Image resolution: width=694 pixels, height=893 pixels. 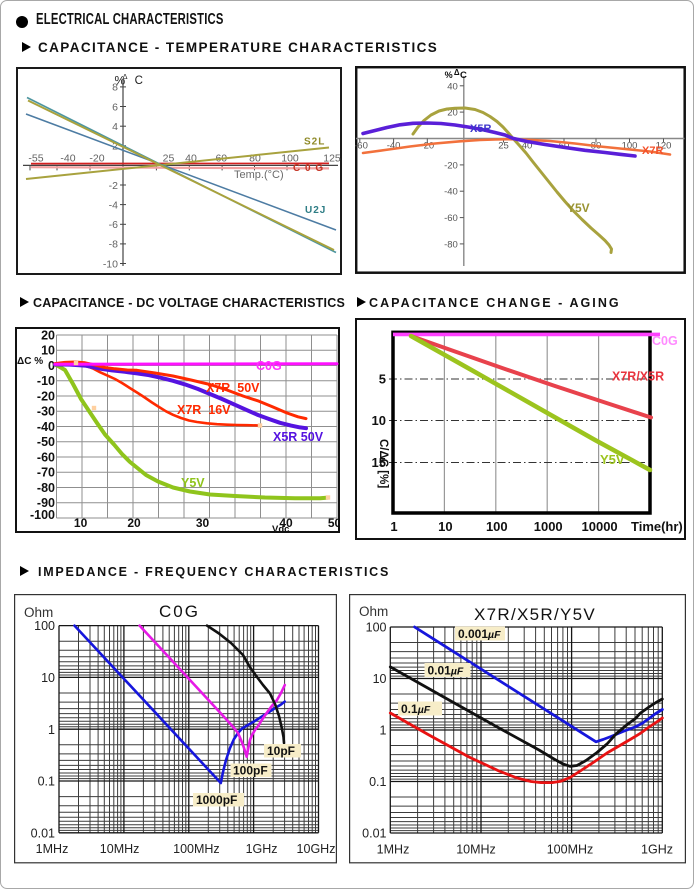 I want to click on svg-text: U2J, so click(x=315, y=210).